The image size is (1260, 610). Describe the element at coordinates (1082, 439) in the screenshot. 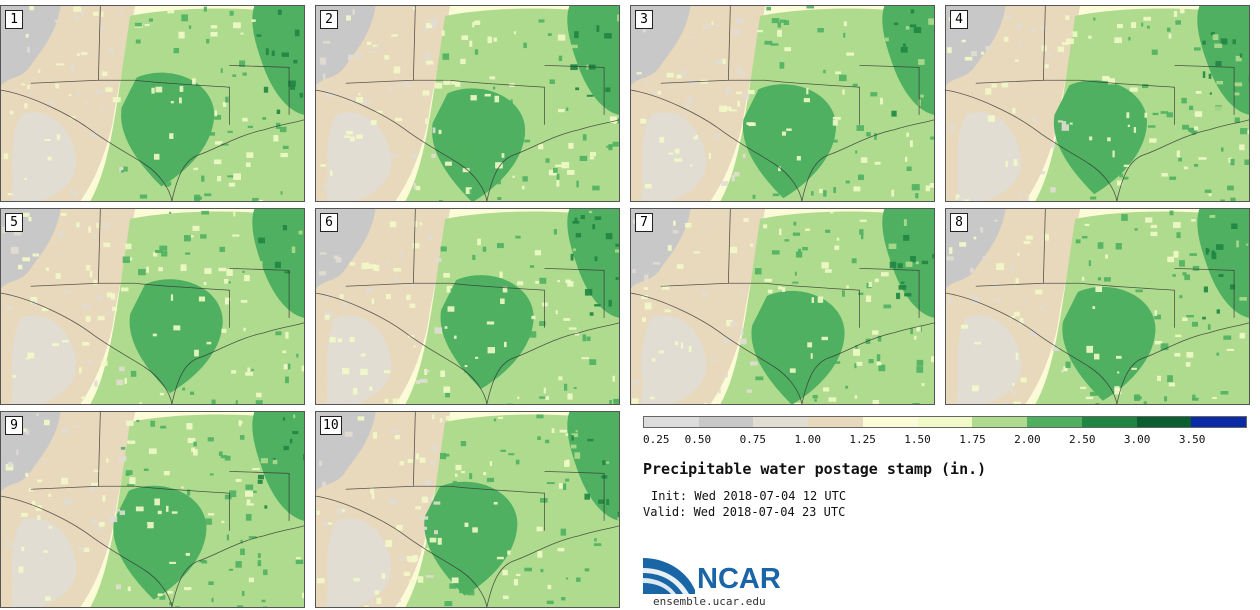

I see `colorbar-tick-label: 2.50` at that location.